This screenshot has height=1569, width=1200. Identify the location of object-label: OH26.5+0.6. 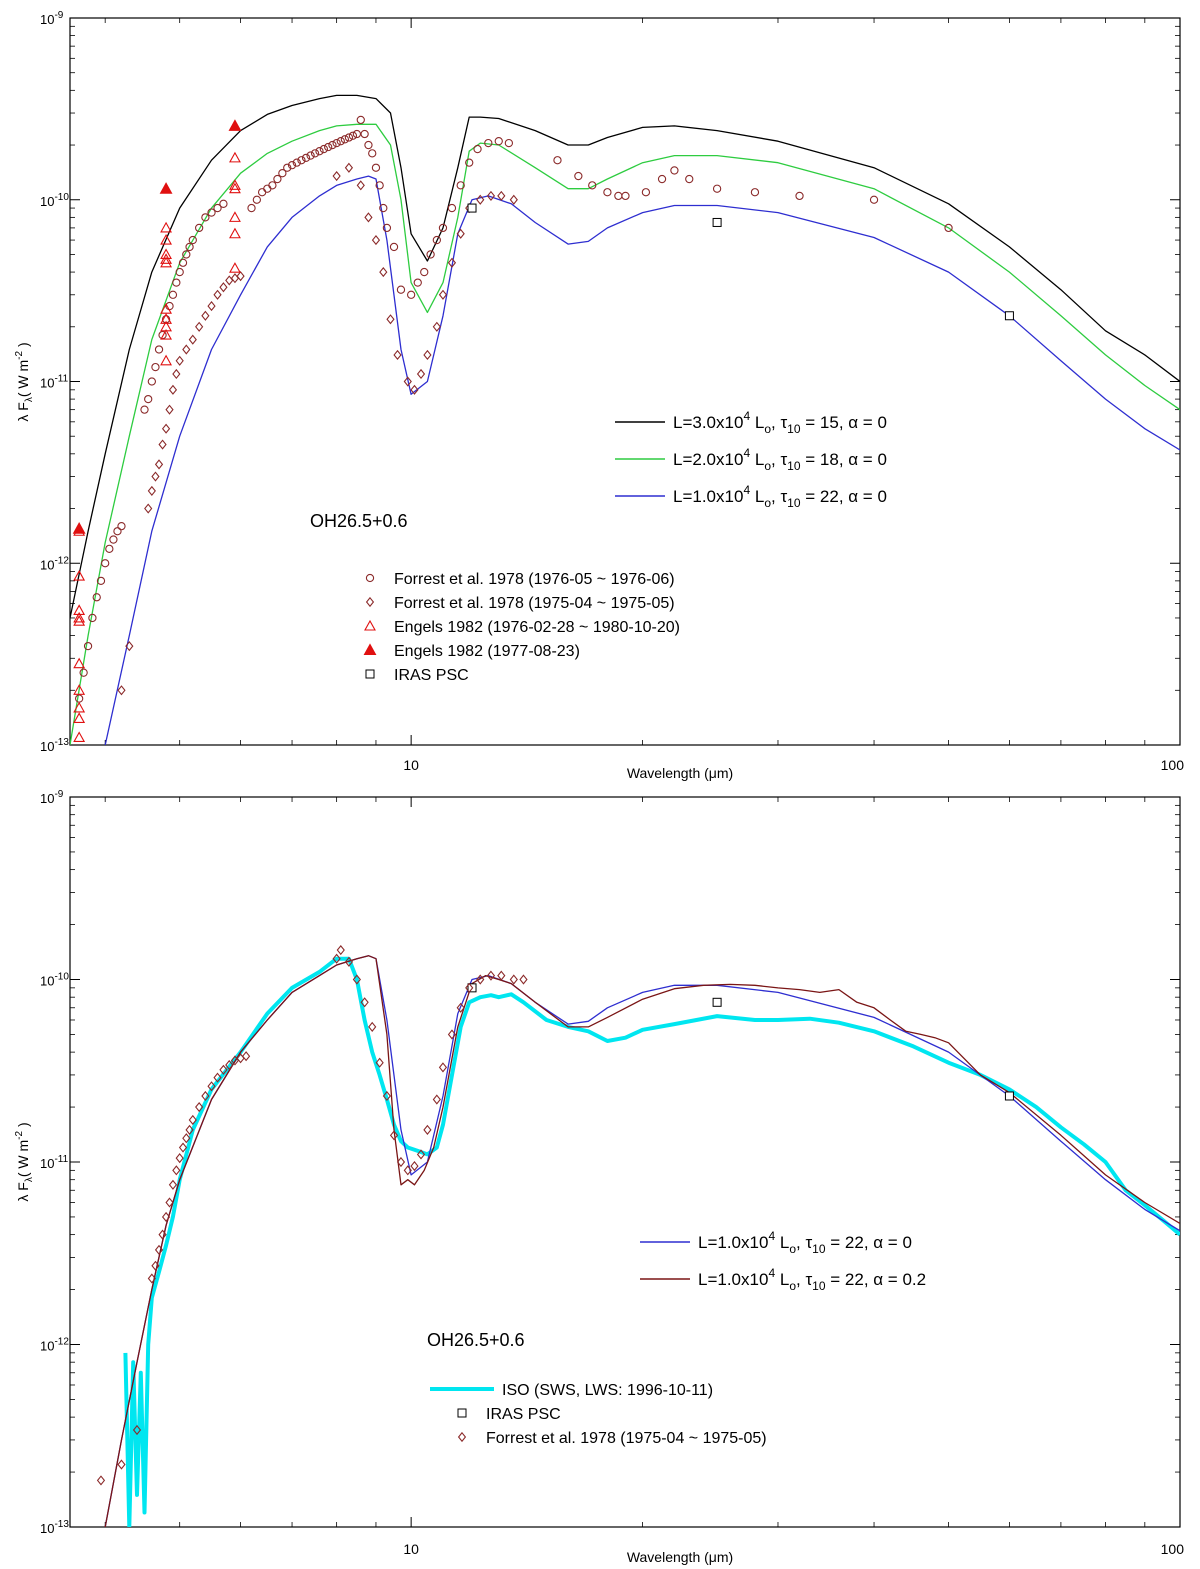
(359, 521).